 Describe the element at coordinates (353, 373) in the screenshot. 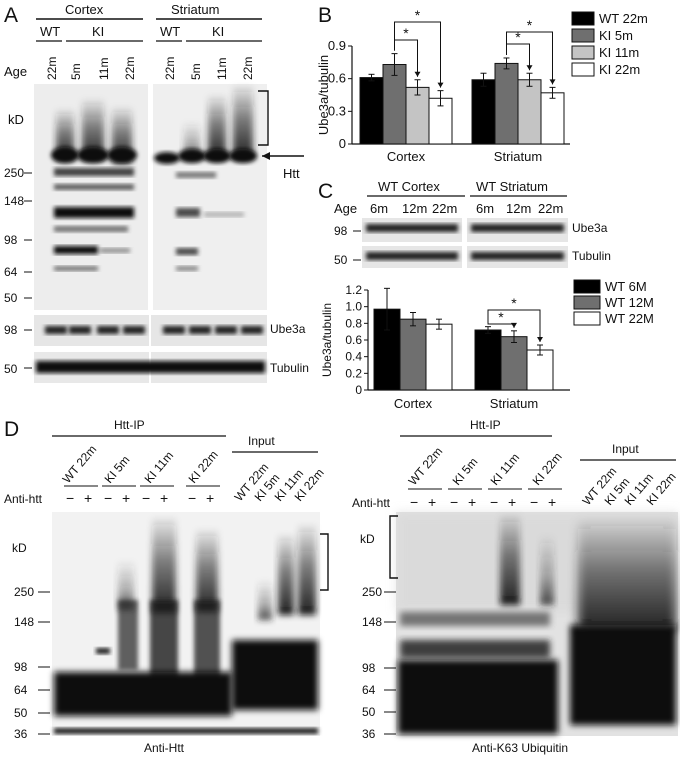

I see `y-tick-label: 0.2` at that location.